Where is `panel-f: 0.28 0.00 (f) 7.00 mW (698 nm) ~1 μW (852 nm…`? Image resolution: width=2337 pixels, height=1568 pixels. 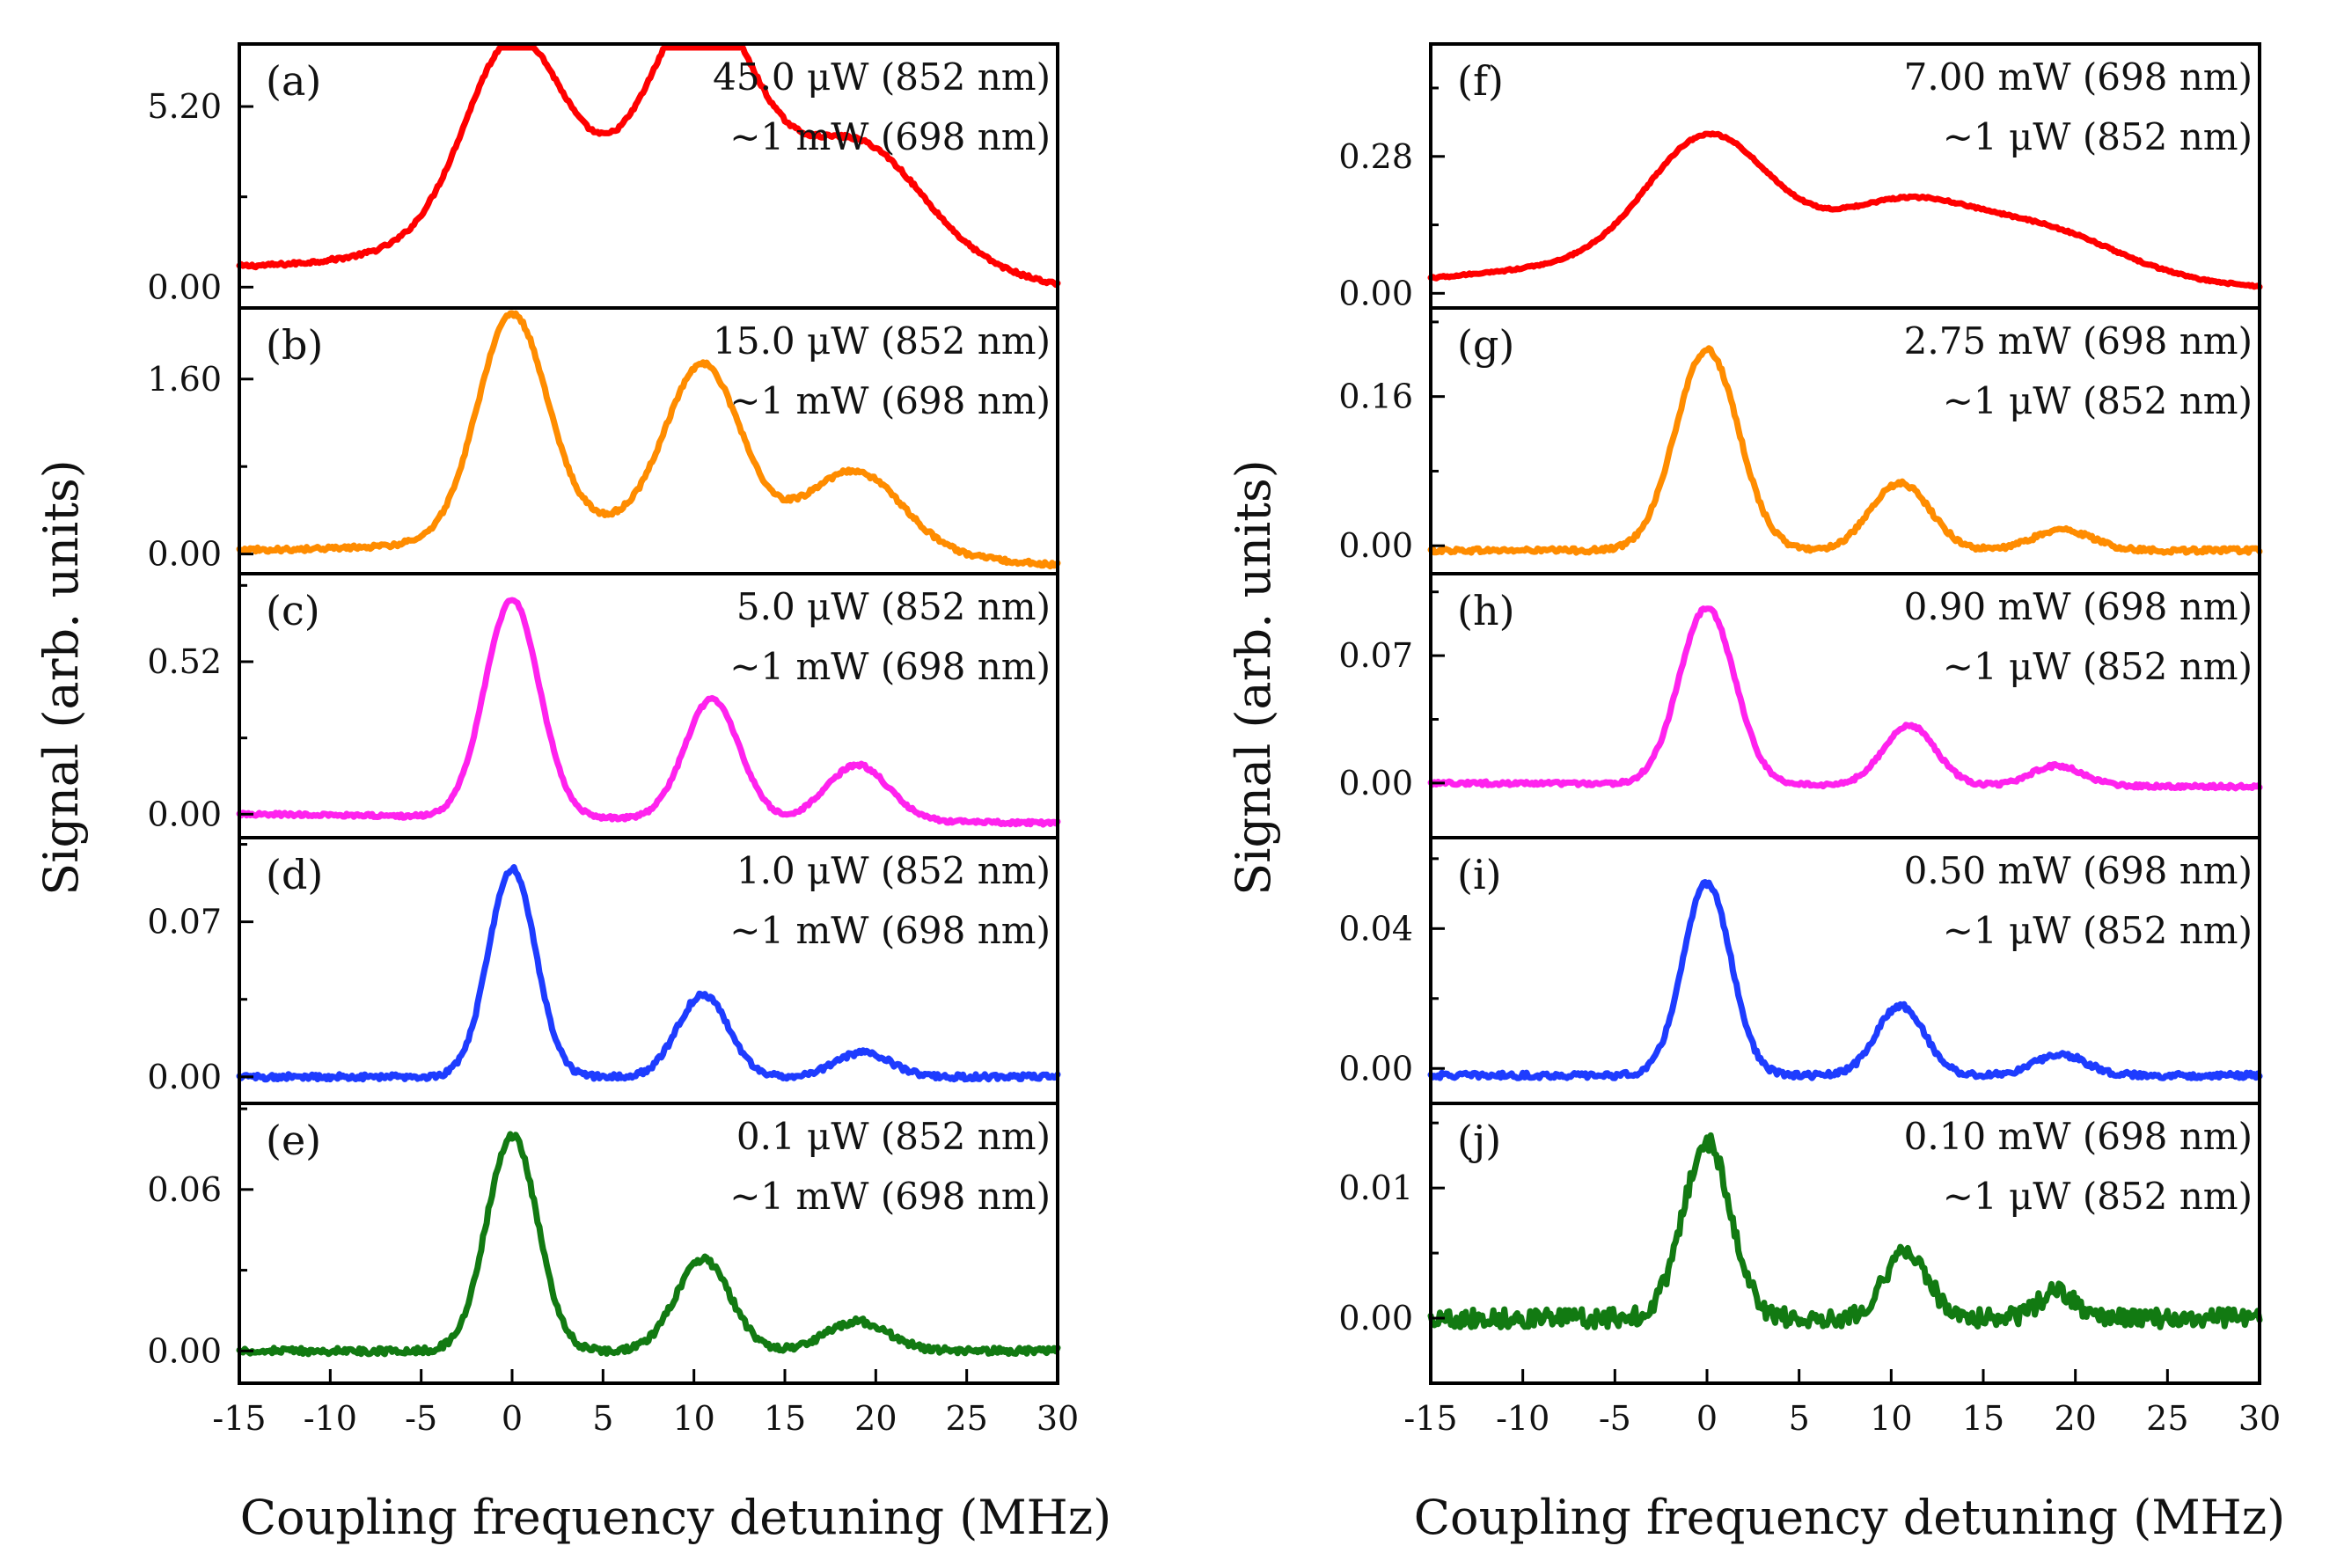 panel-f: 0.28 0.00 (f) 7.00 mW (698 nm) ~1 μW (852 nm… is located at coordinates (1801, 177).